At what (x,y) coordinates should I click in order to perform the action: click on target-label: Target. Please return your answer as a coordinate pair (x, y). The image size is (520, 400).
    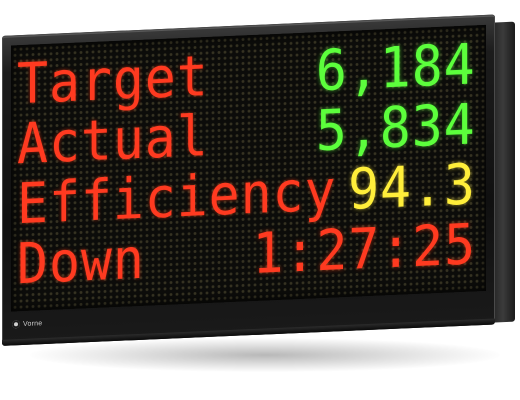
    Looking at the image, I should click on (113, 81).